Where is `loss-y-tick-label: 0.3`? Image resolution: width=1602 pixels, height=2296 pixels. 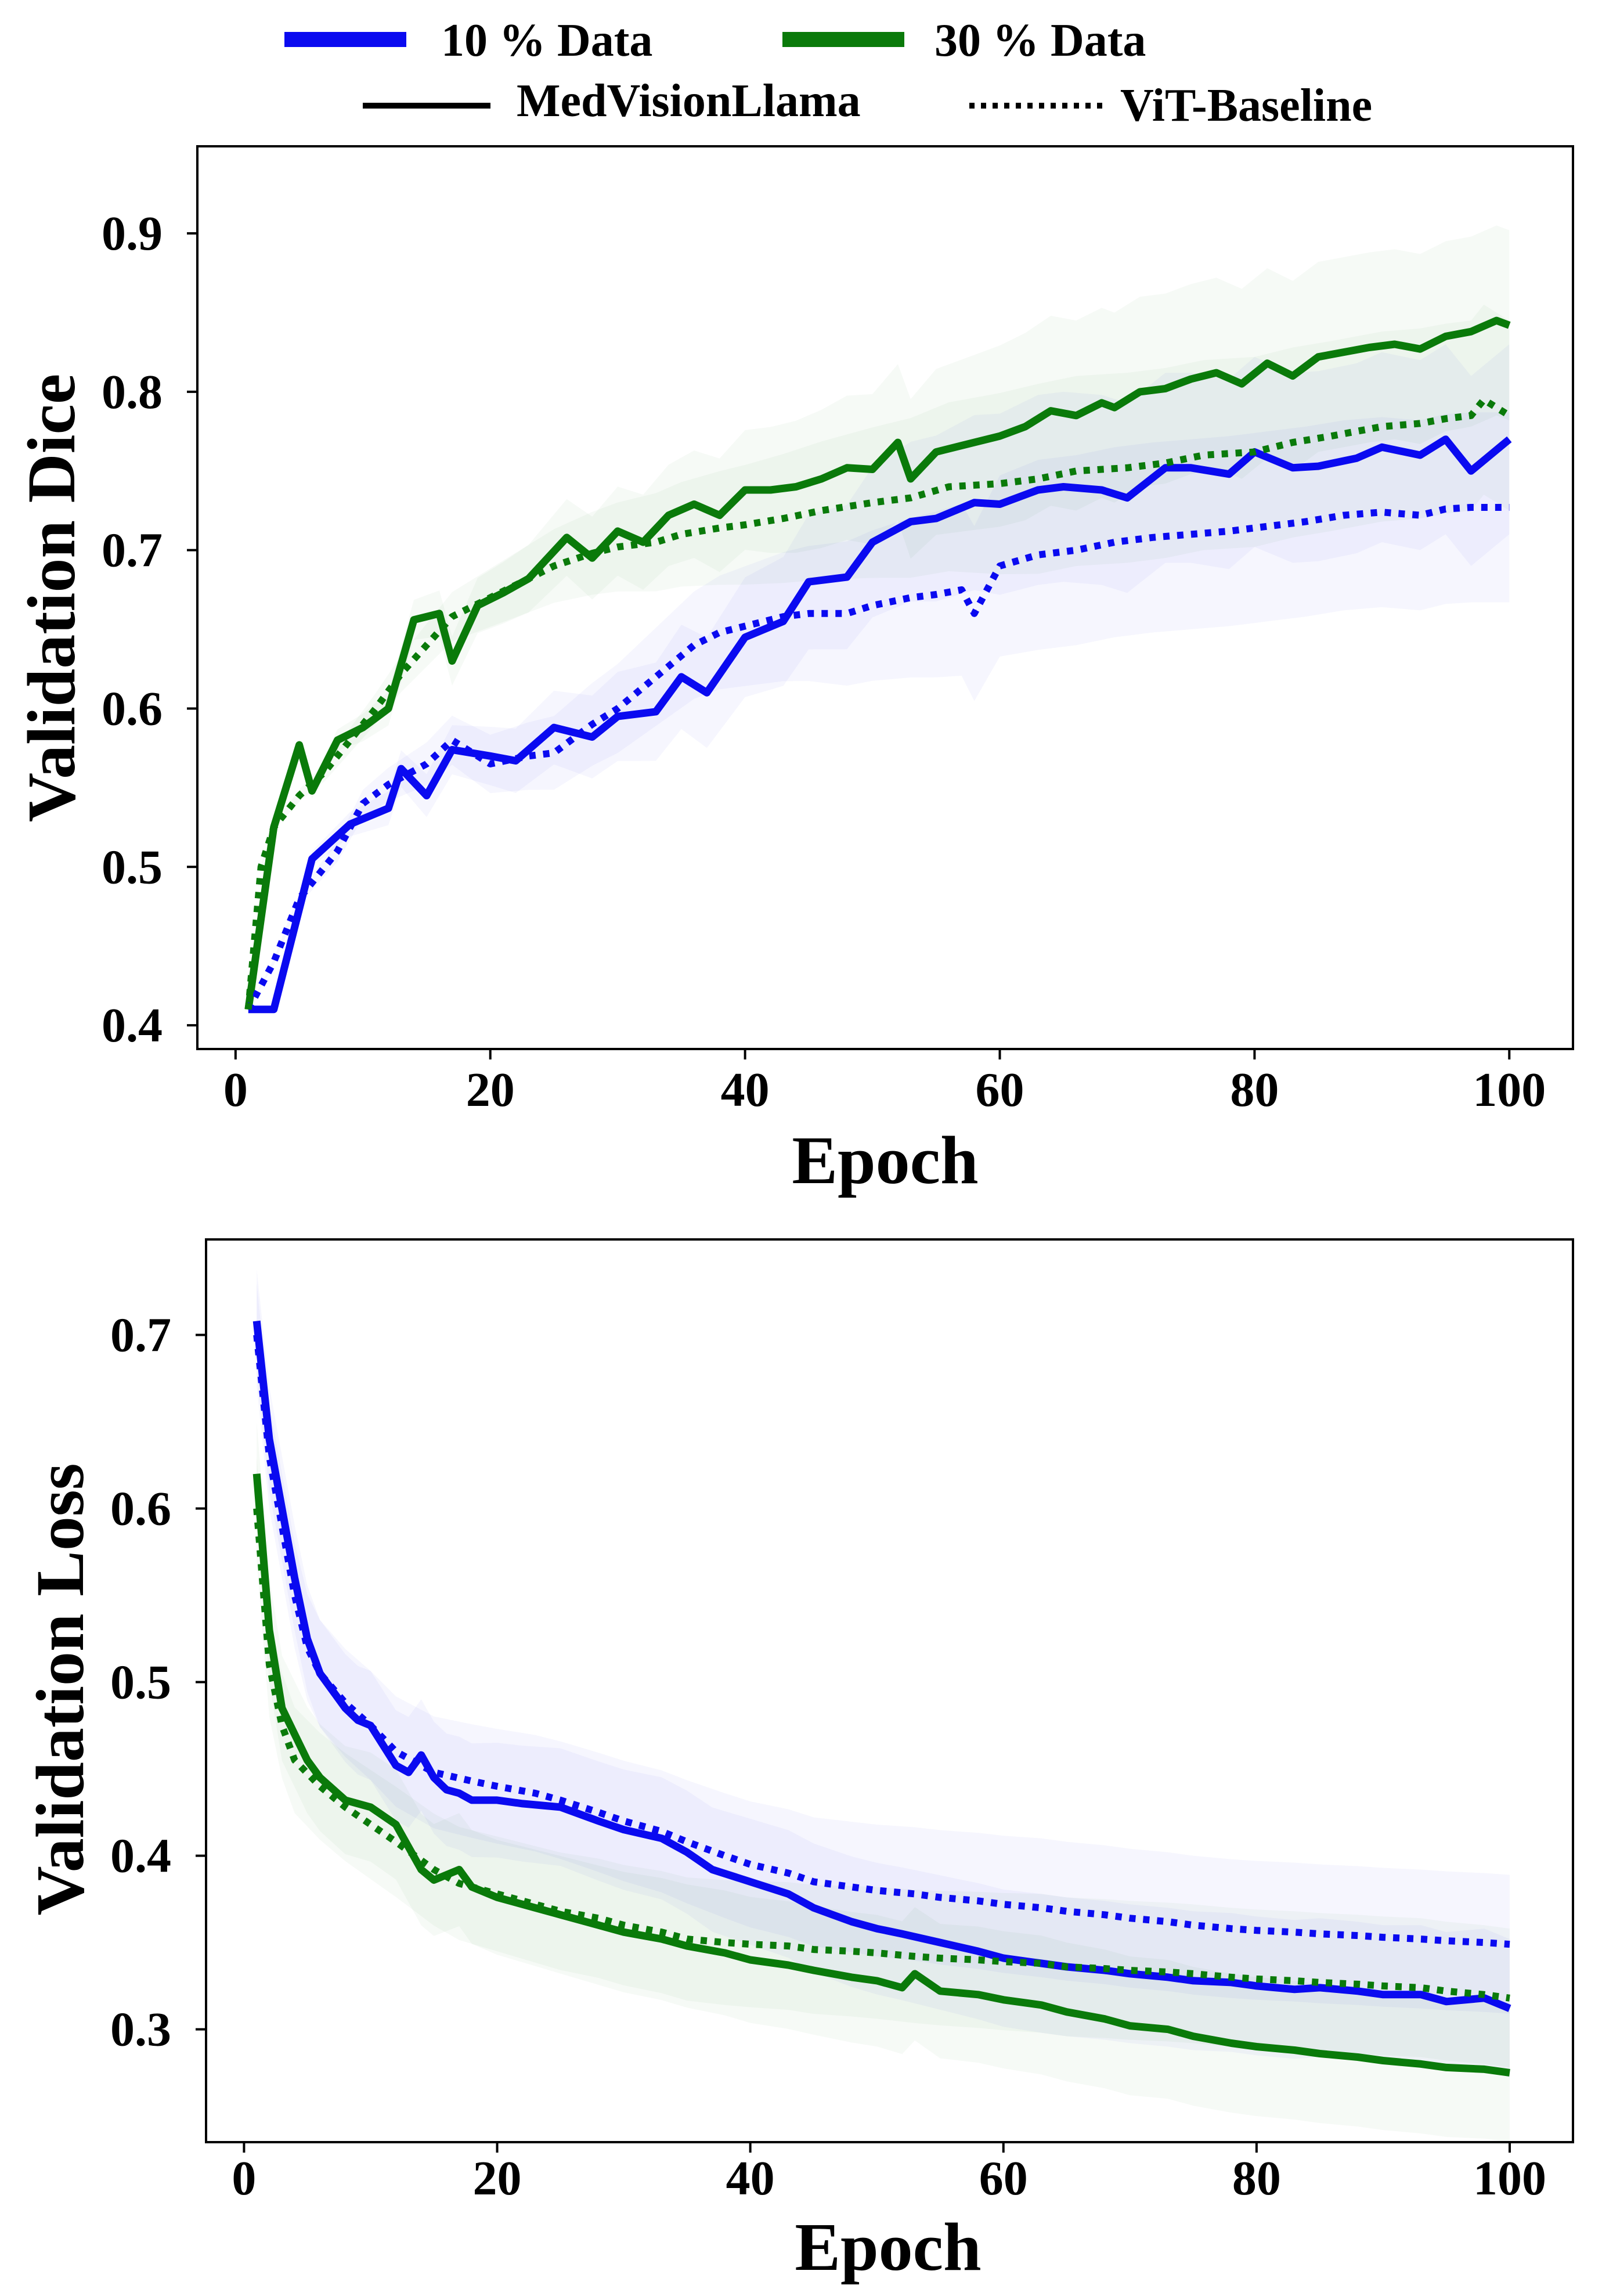
loss-y-tick-label: 0.3 is located at coordinates (140, 2030).